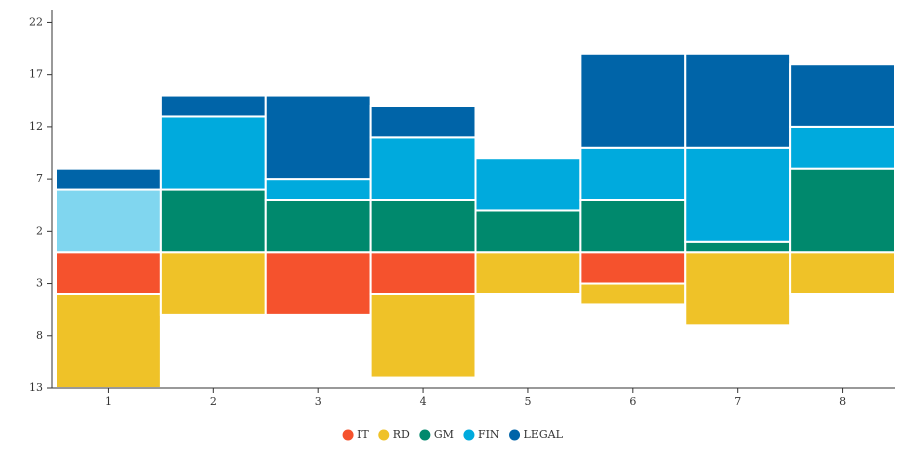 This screenshot has height=453, width=906. Describe the element at coordinates (213, 401) in the screenshot. I see `x-tick-label: 2` at that location.